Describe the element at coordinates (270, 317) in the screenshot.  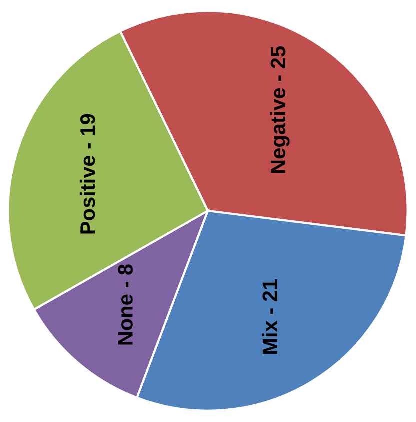
I see `slice-label: Mix - 21` at that location.